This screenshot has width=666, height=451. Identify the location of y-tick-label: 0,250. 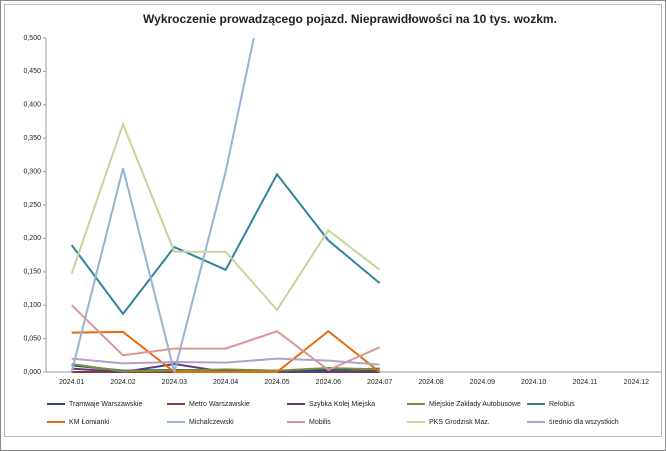
(32, 205).